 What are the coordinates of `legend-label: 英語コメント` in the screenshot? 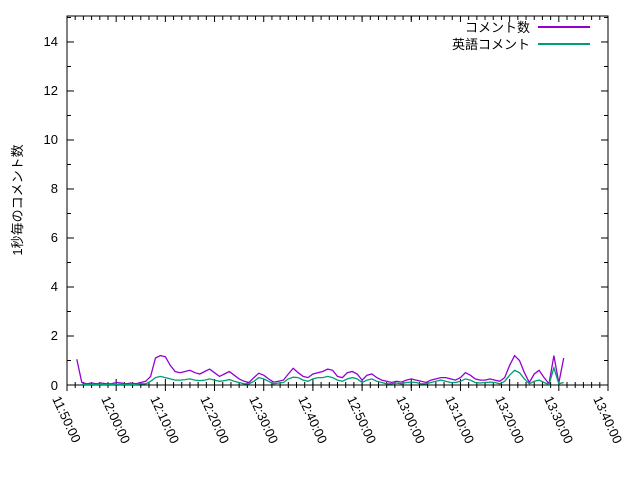 It's located at (490, 44).